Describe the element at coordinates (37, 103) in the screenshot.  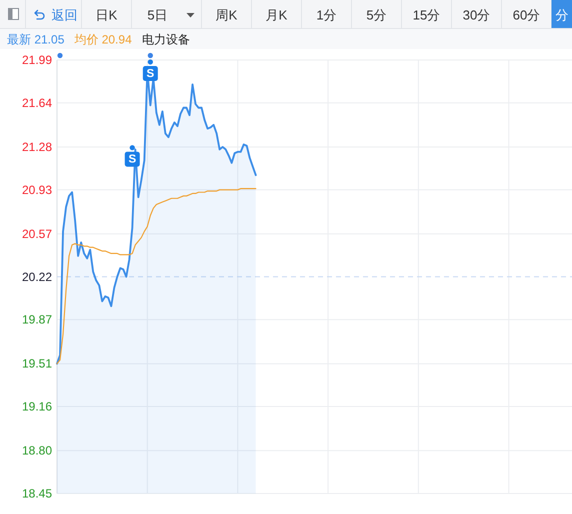
I see `y-tick-label: 21.64` at that location.